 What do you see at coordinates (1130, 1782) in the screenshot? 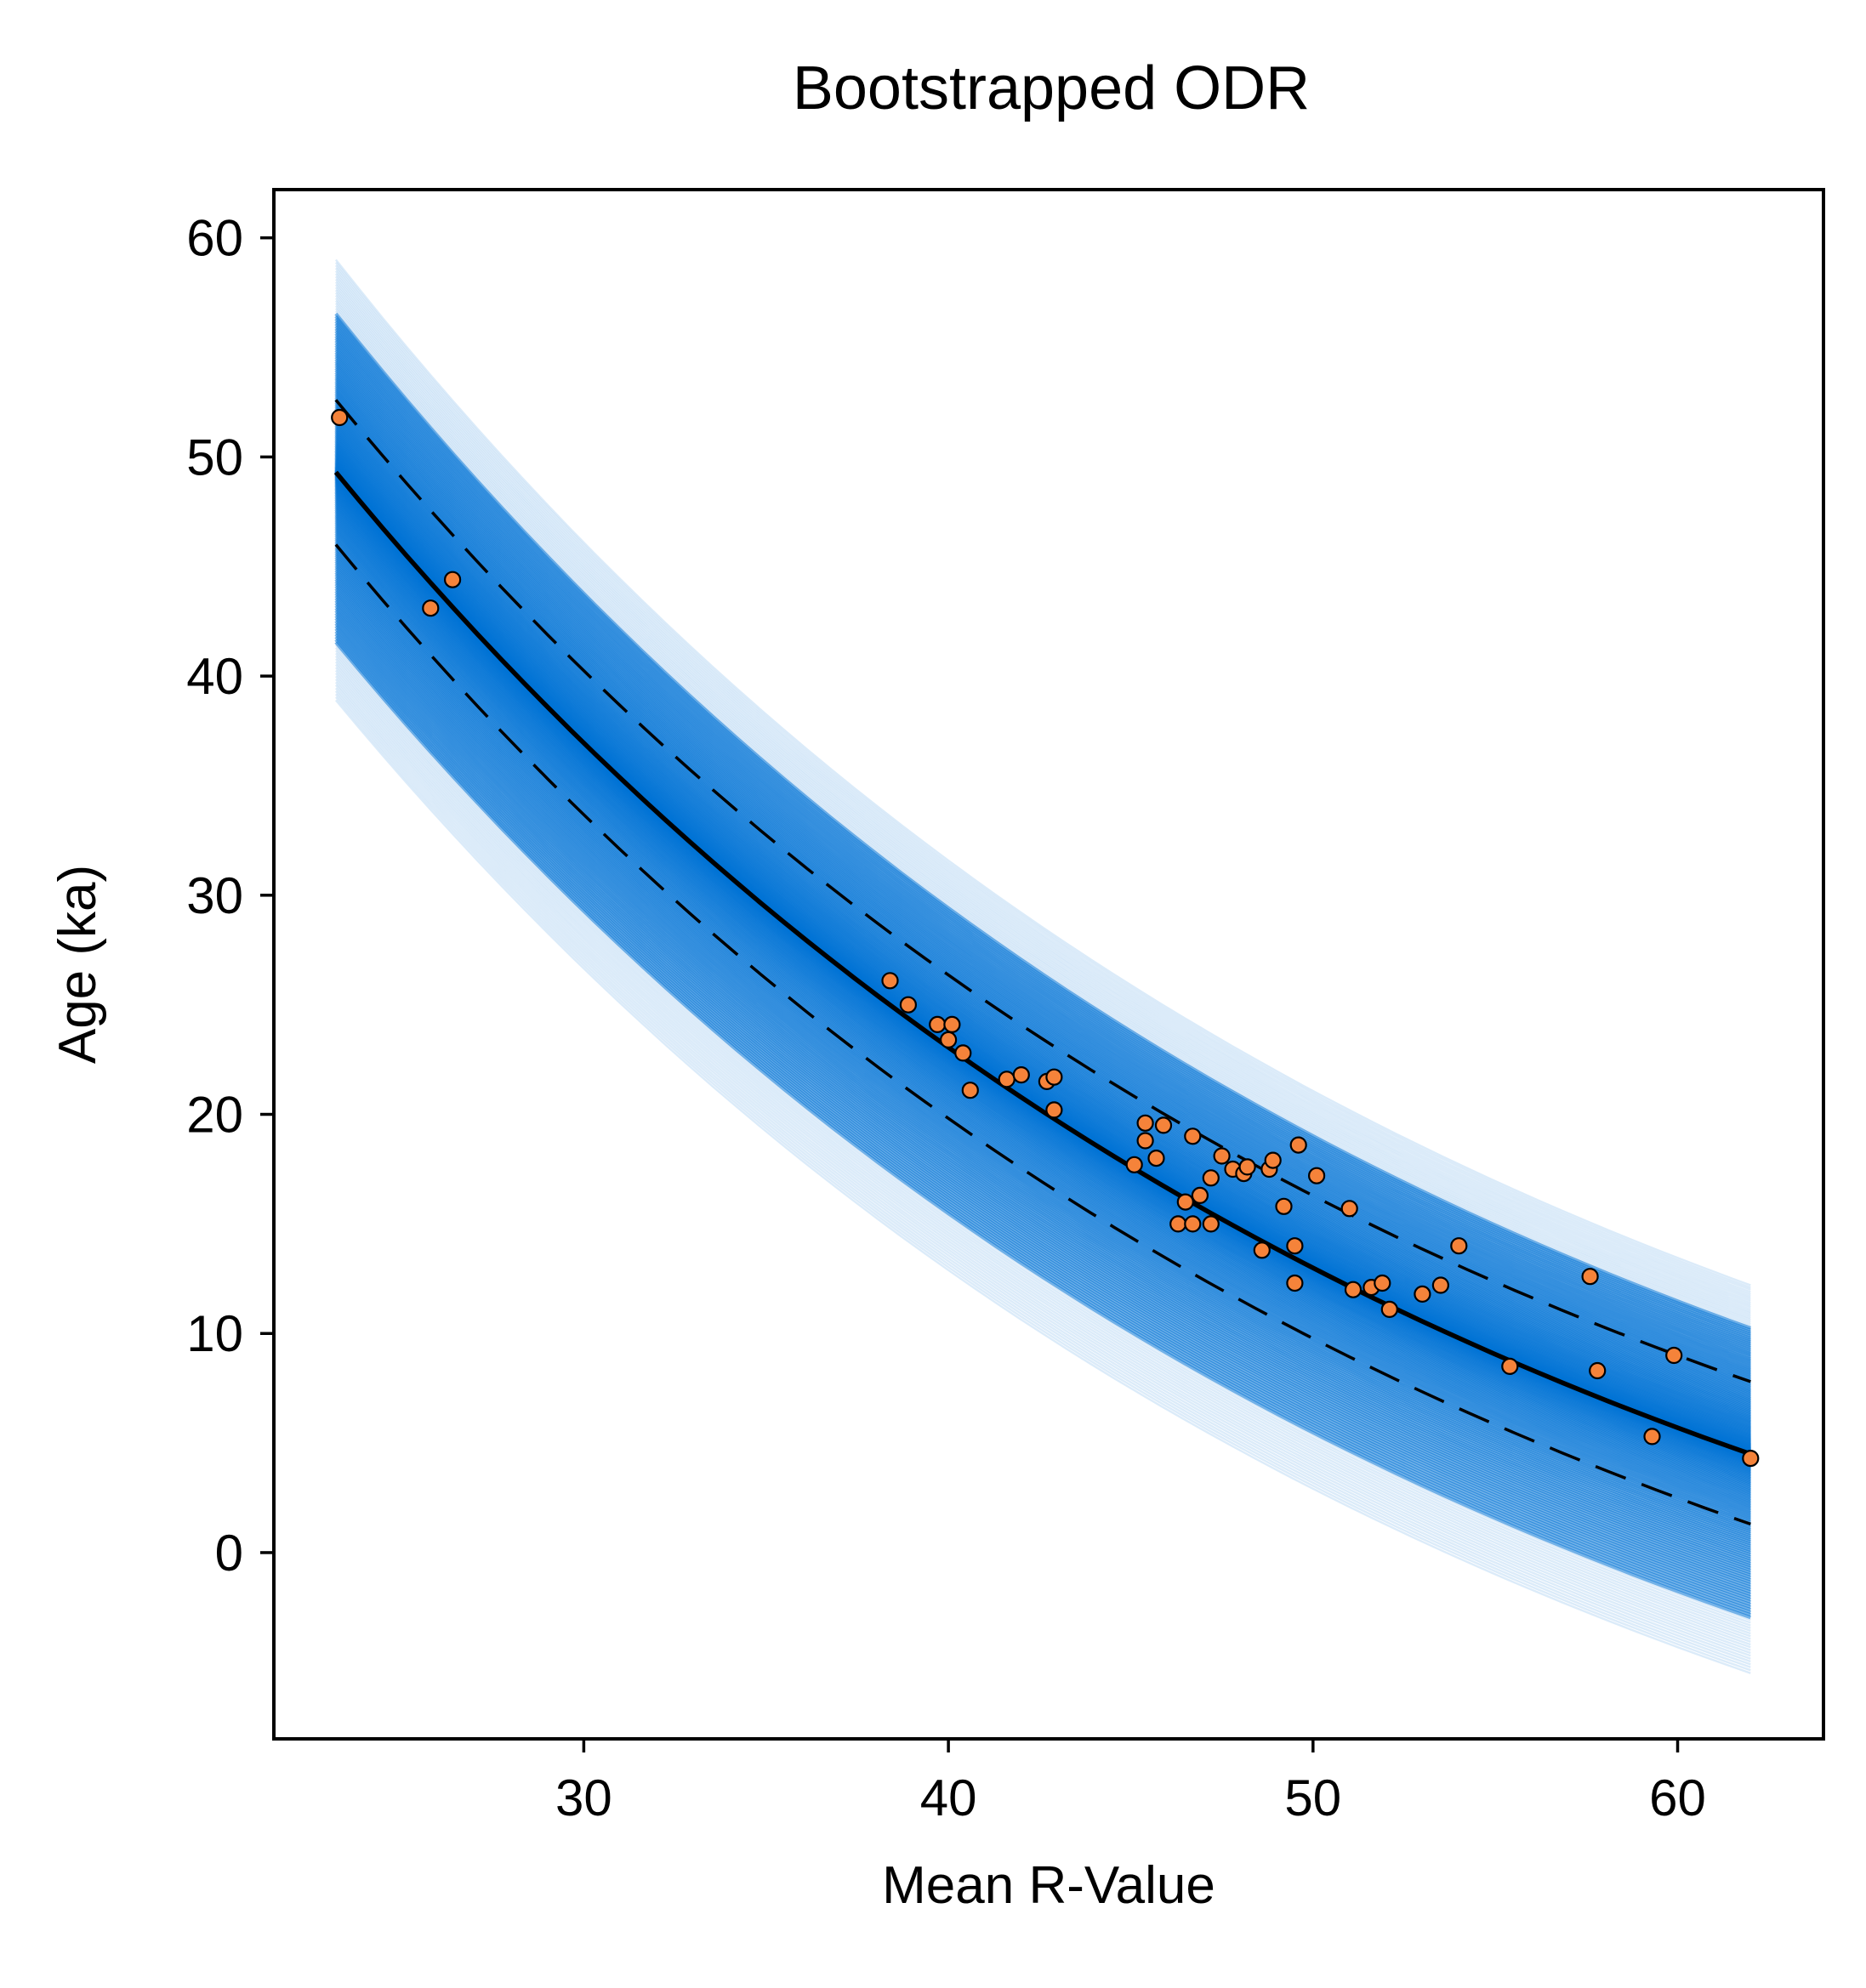
I see `x-axis-ticks: 30 40 50 60` at bounding box center [1130, 1782].